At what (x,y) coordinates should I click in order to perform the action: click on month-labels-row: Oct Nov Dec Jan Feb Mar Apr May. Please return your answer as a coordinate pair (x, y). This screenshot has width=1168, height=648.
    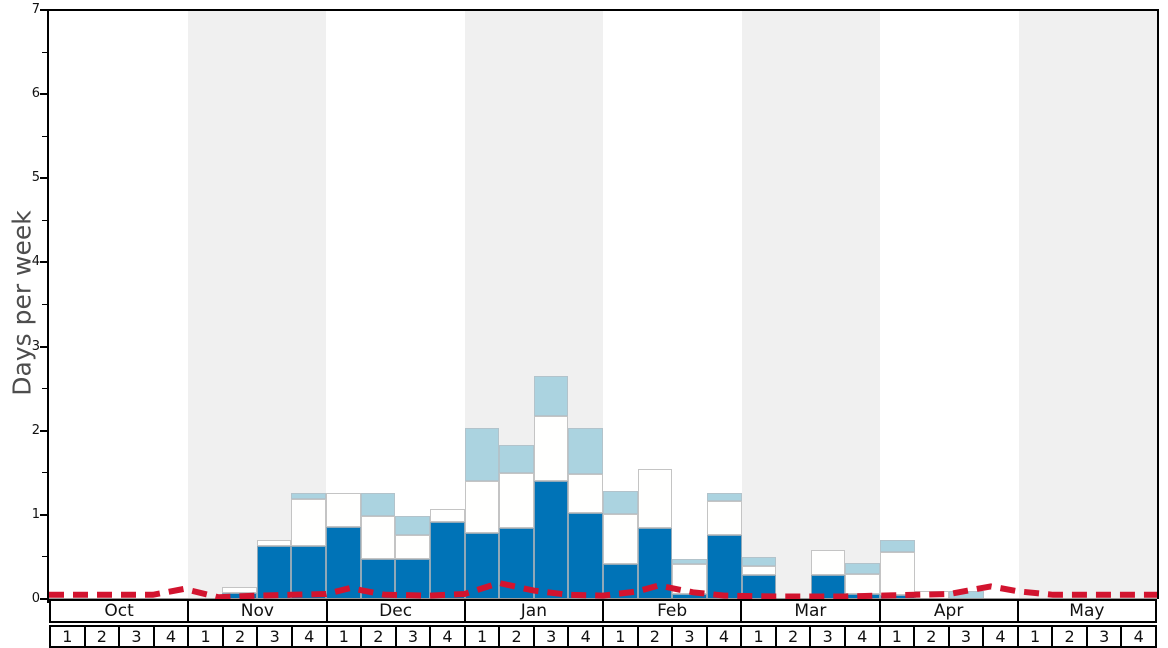
    Looking at the image, I should click on (603, 611).